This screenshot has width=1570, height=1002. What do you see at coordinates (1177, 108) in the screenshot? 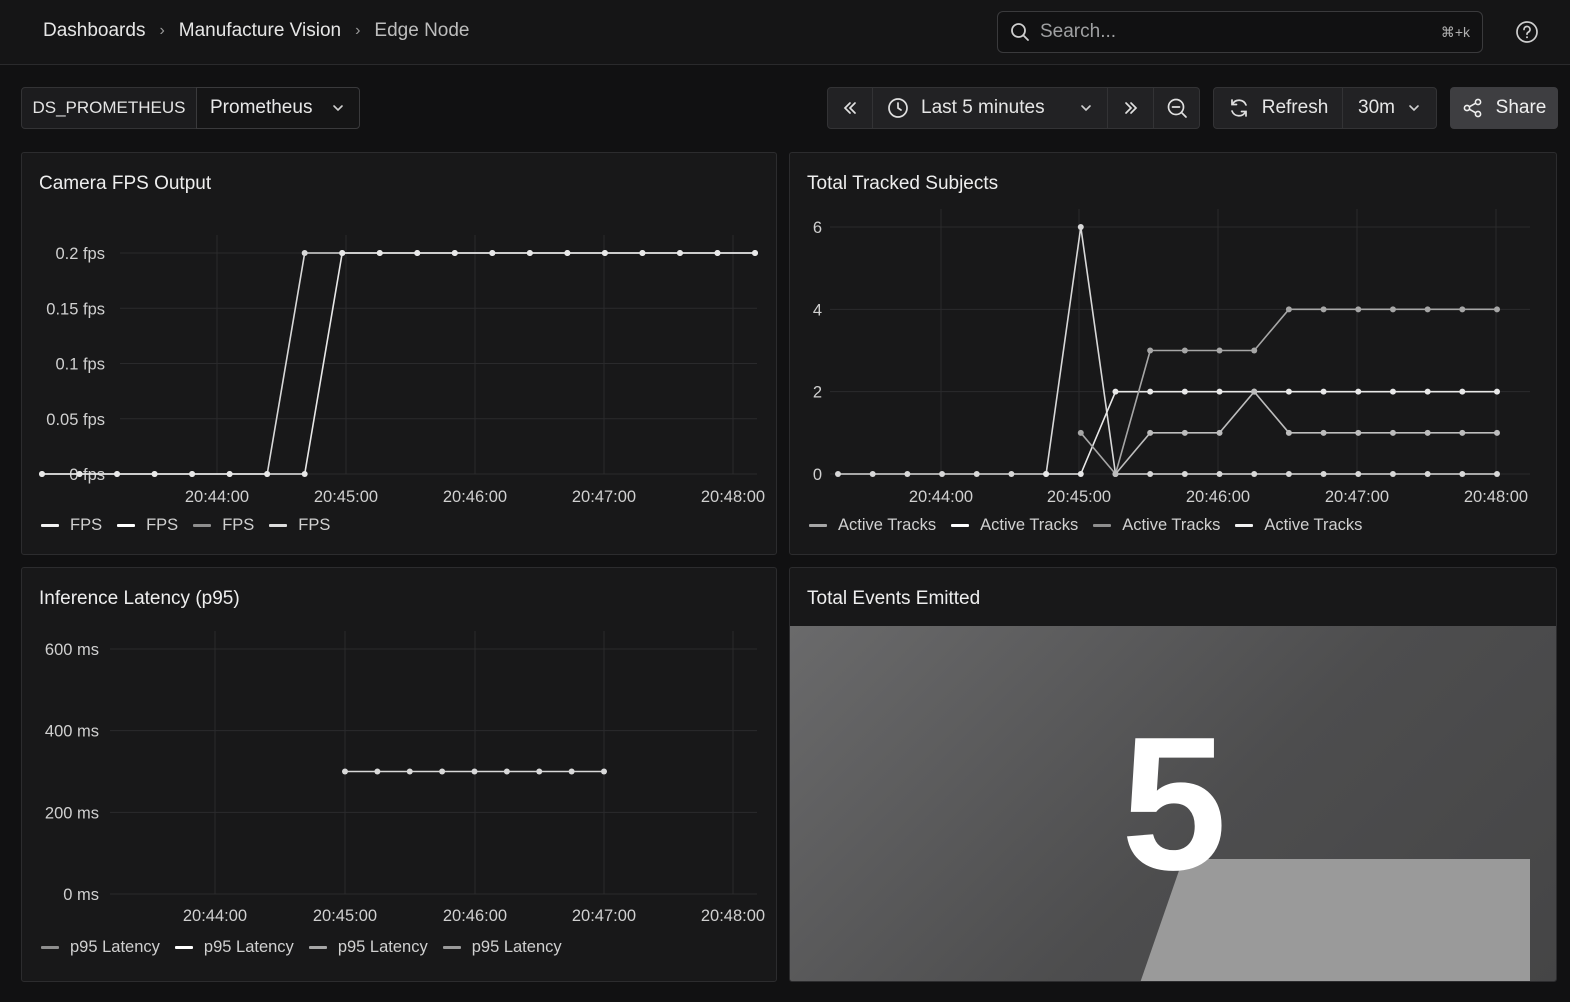
I see `zoom-out-button` at bounding box center [1177, 108].